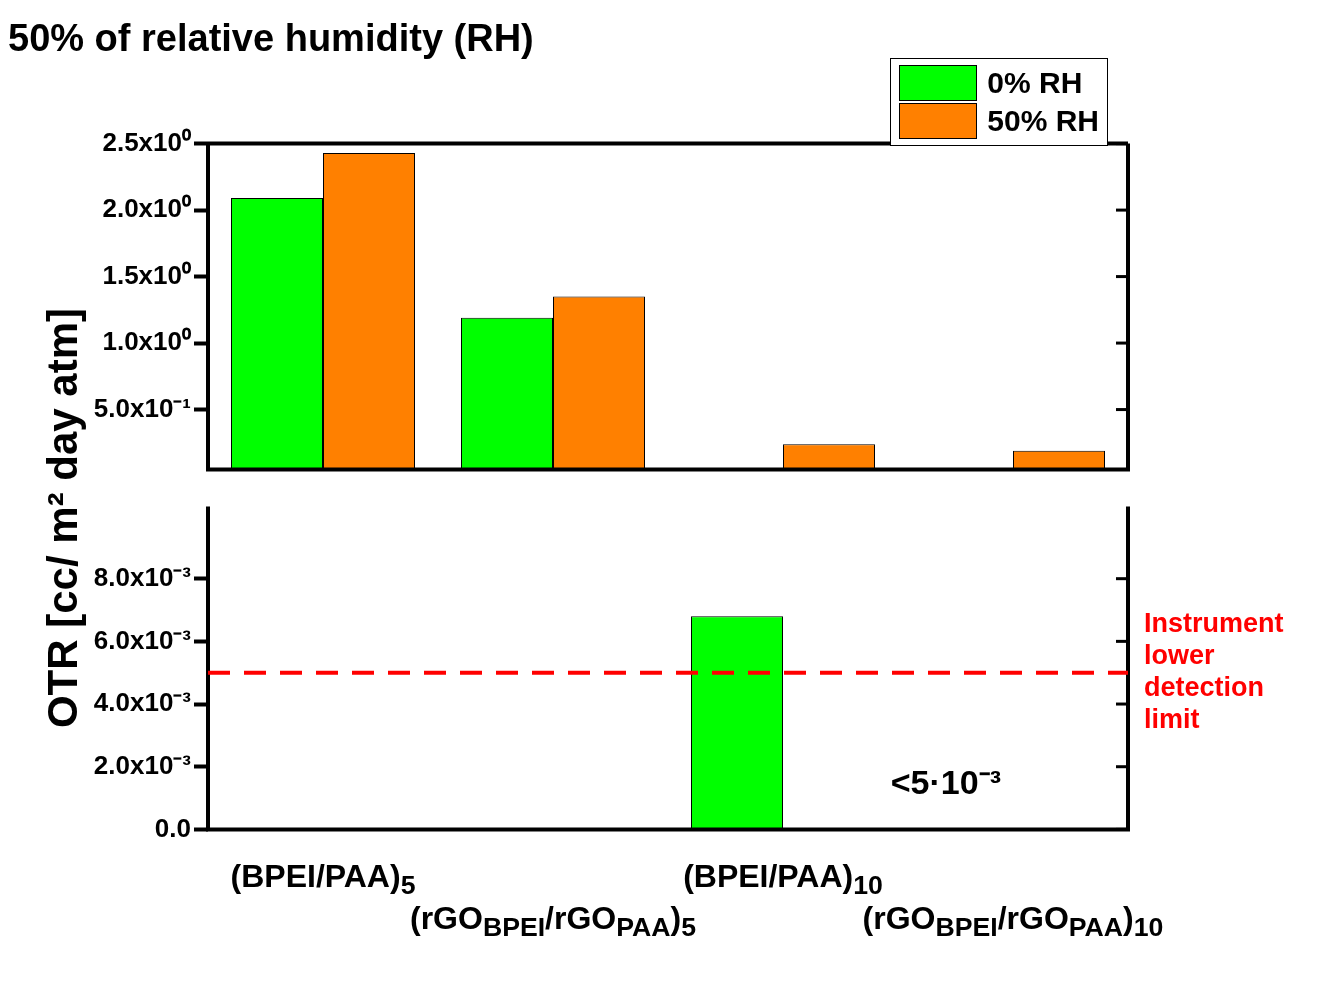 The width and height of the screenshot is (1342, 991). Describe the element at coordinates (142, 639) in the screenshot. I see `y-tick-label: 6.0x10⁻³` at that location.